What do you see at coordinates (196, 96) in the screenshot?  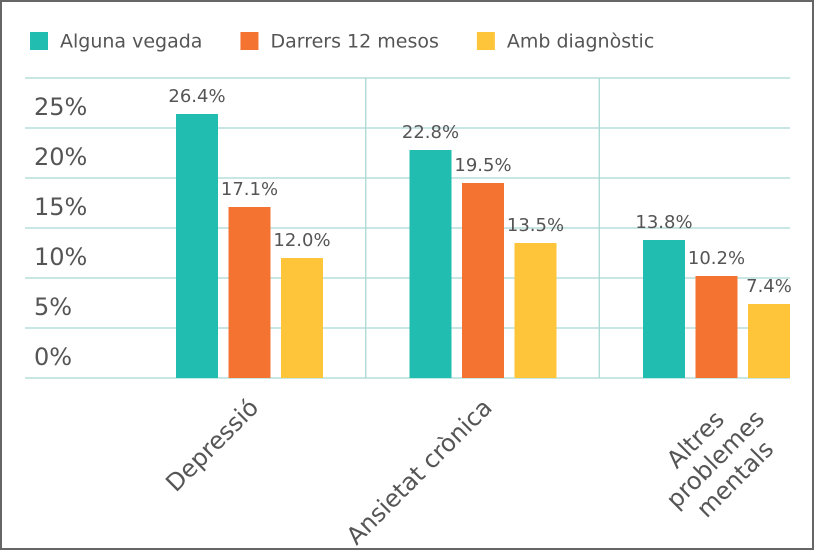 I see `value-label: 26.4%` at bounding box center [196, 96].